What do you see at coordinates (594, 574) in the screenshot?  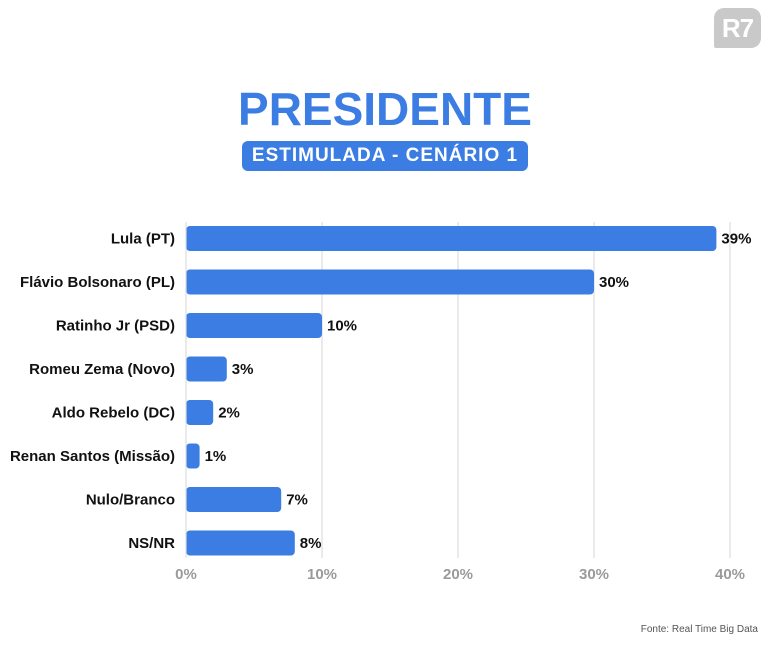 I see `x-tick-label: 30%` at bounding box center [594, 574].